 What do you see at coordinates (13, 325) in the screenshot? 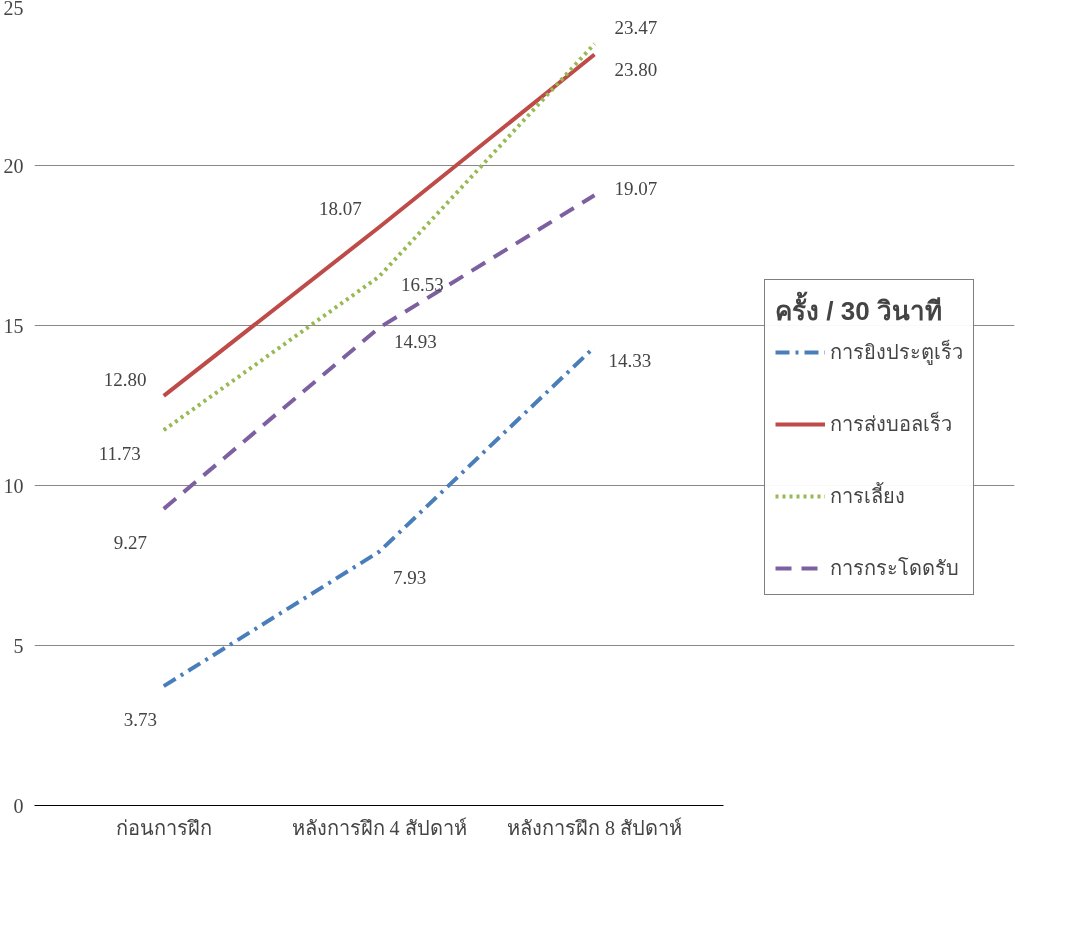
I see `y-tick-label: 15` at bounding box center [13, 325].